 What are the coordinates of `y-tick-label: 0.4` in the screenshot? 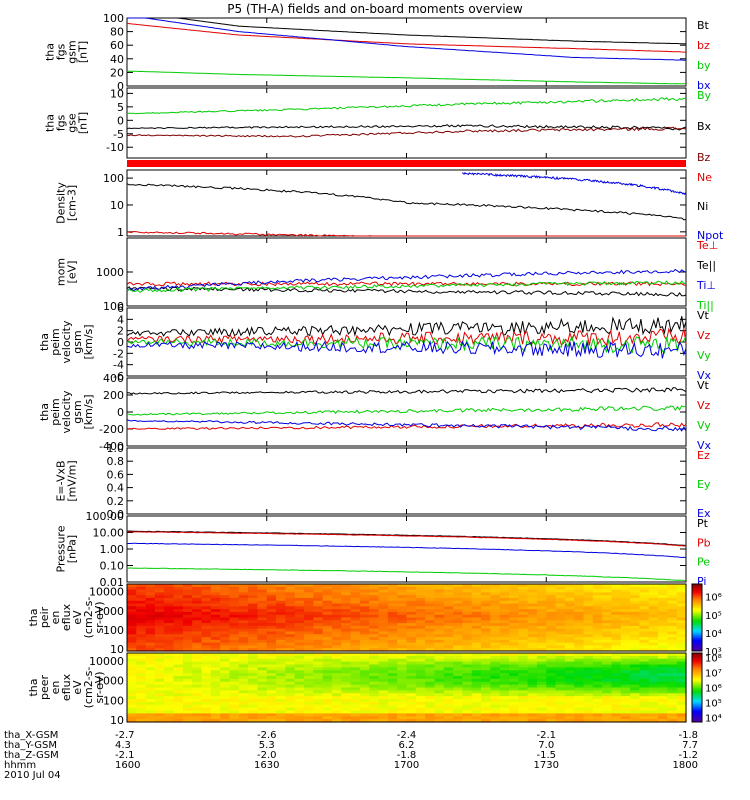 It's located at (116, 488).